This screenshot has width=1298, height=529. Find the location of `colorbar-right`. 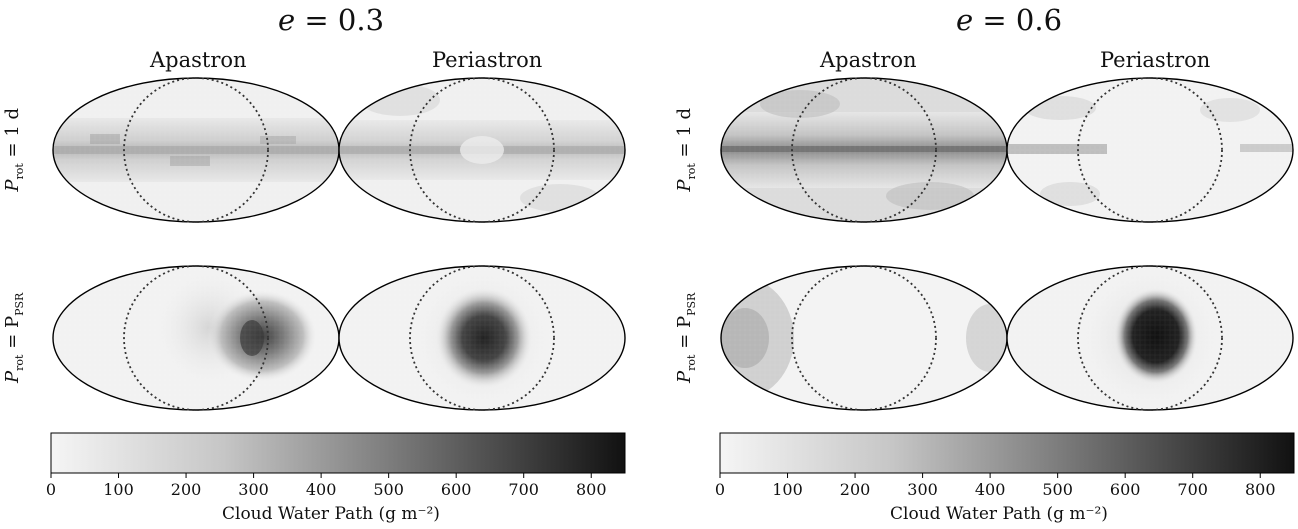

colorbar-right is located at coordinates (1007, 455).